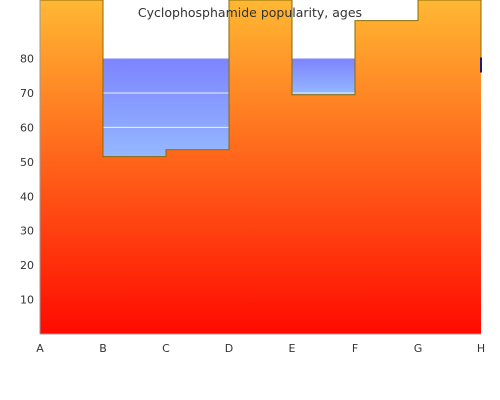 The width and height of the screenshot is (500, 400). I want to click on y-tick-label: 50, so click(27, 162).